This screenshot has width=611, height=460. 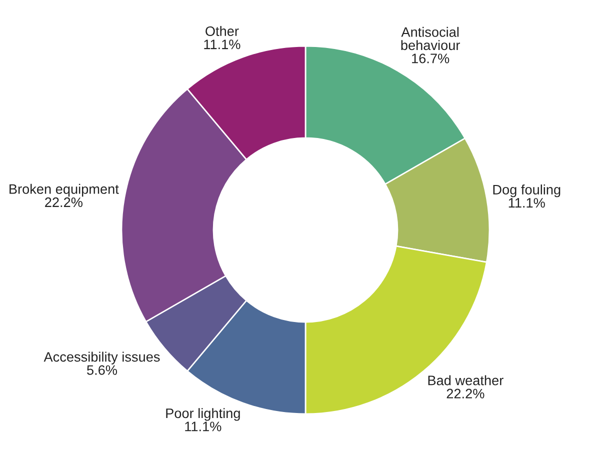 I want to click on slice-label: Antisocial behaviour, so click(x=430, y=38).